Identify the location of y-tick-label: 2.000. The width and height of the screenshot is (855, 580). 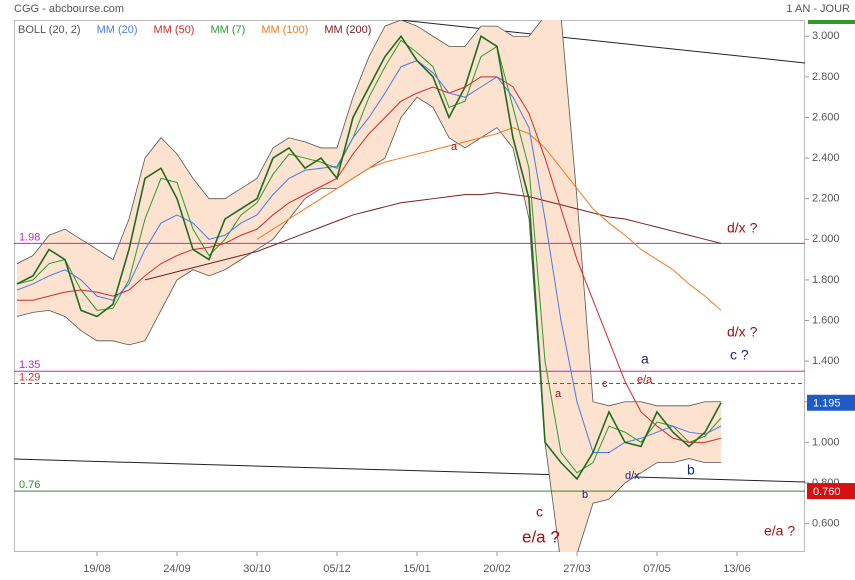
(826, 239).